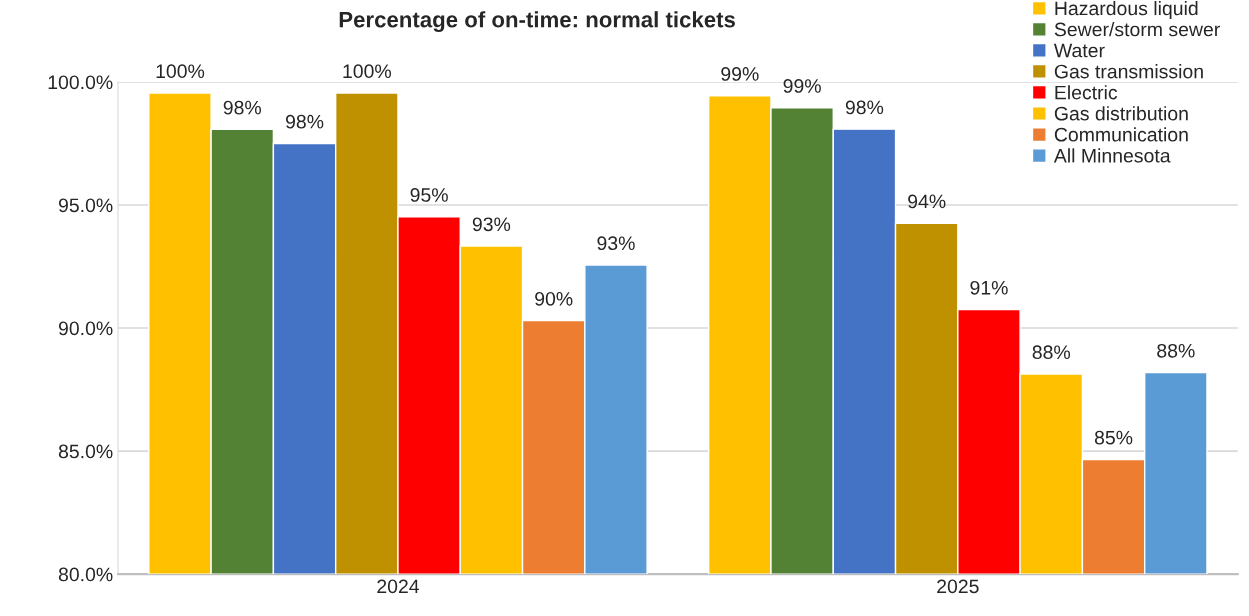 The height and width of the screenshot is (616, 1249). I want to click on x-tick-label: 2024, so click(398, 586).